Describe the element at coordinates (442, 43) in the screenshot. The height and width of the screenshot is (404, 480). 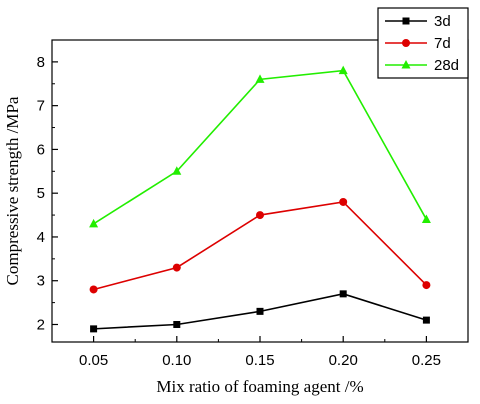
I see `legend-label-7d: 7d` at that location.